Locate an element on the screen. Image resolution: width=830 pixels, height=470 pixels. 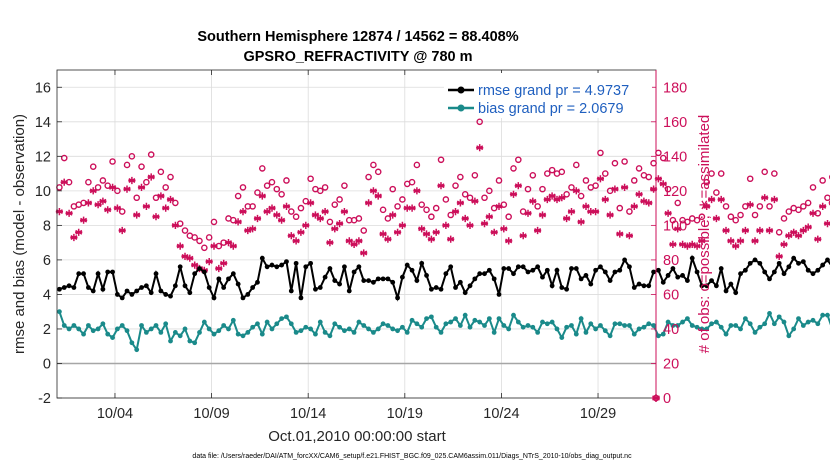
y-left-tick-label: 0 is located at coordinates (47, 364).